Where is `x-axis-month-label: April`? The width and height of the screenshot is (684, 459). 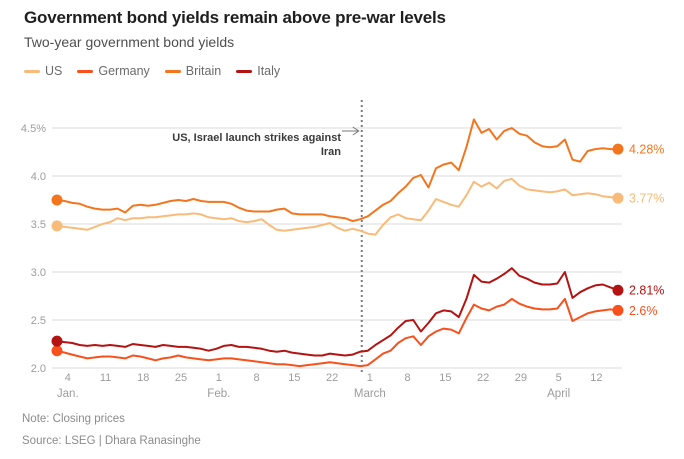 x-axis-month-label: April is located at coordinates (558, 394).